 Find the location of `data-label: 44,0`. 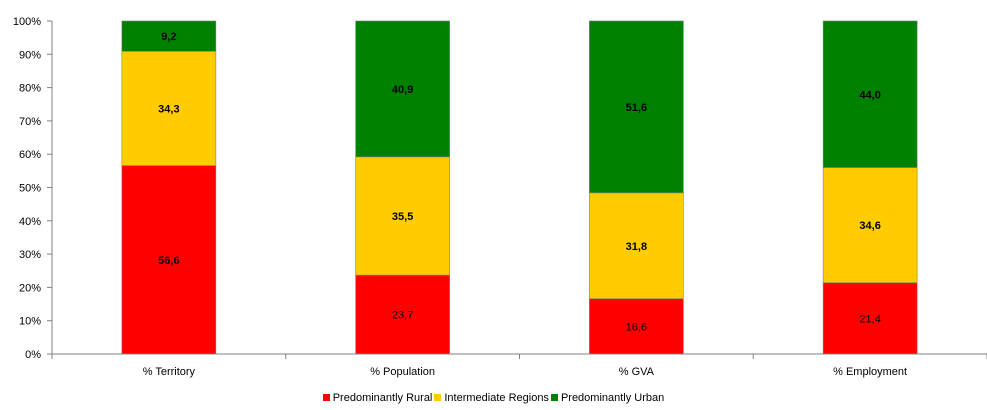

data-label: 44,0 is located at coordinates (869, 95).